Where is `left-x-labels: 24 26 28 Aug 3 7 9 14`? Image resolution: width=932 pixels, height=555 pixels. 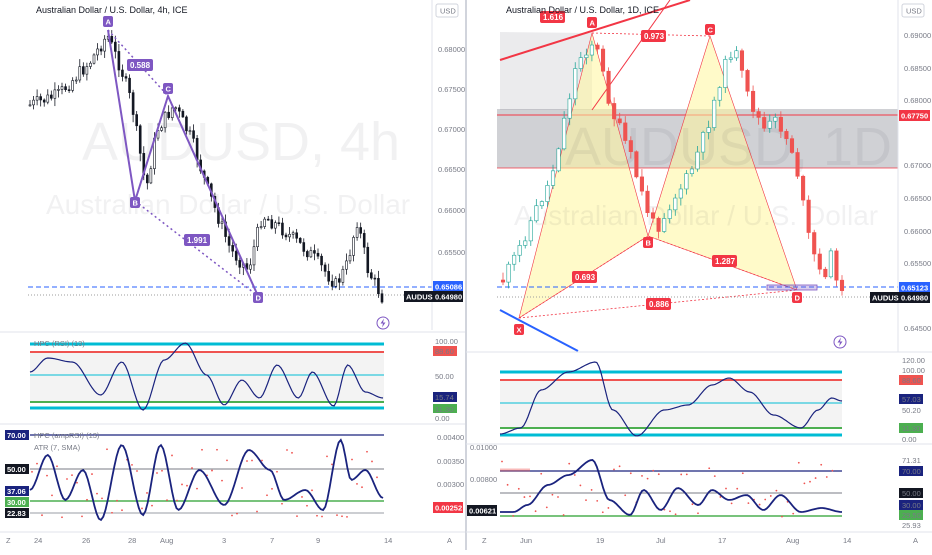 left-x-labels: 24 26 28 Aug 3 7 9 14 is located at coordinates (213, 540).